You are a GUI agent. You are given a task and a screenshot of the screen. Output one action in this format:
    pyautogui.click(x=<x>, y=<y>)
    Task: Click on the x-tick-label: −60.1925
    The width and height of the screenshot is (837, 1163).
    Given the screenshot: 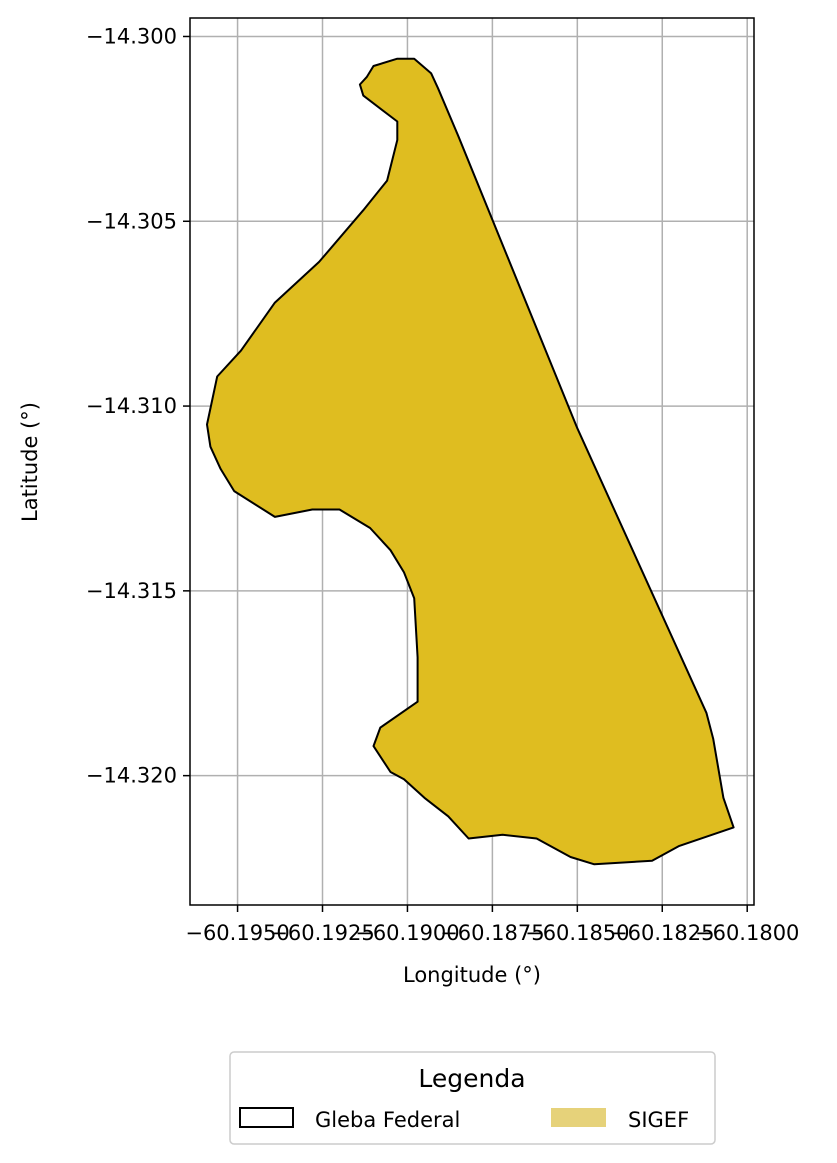 What is the action you would take?
    pyautogui.click(x=322, y=933)
    